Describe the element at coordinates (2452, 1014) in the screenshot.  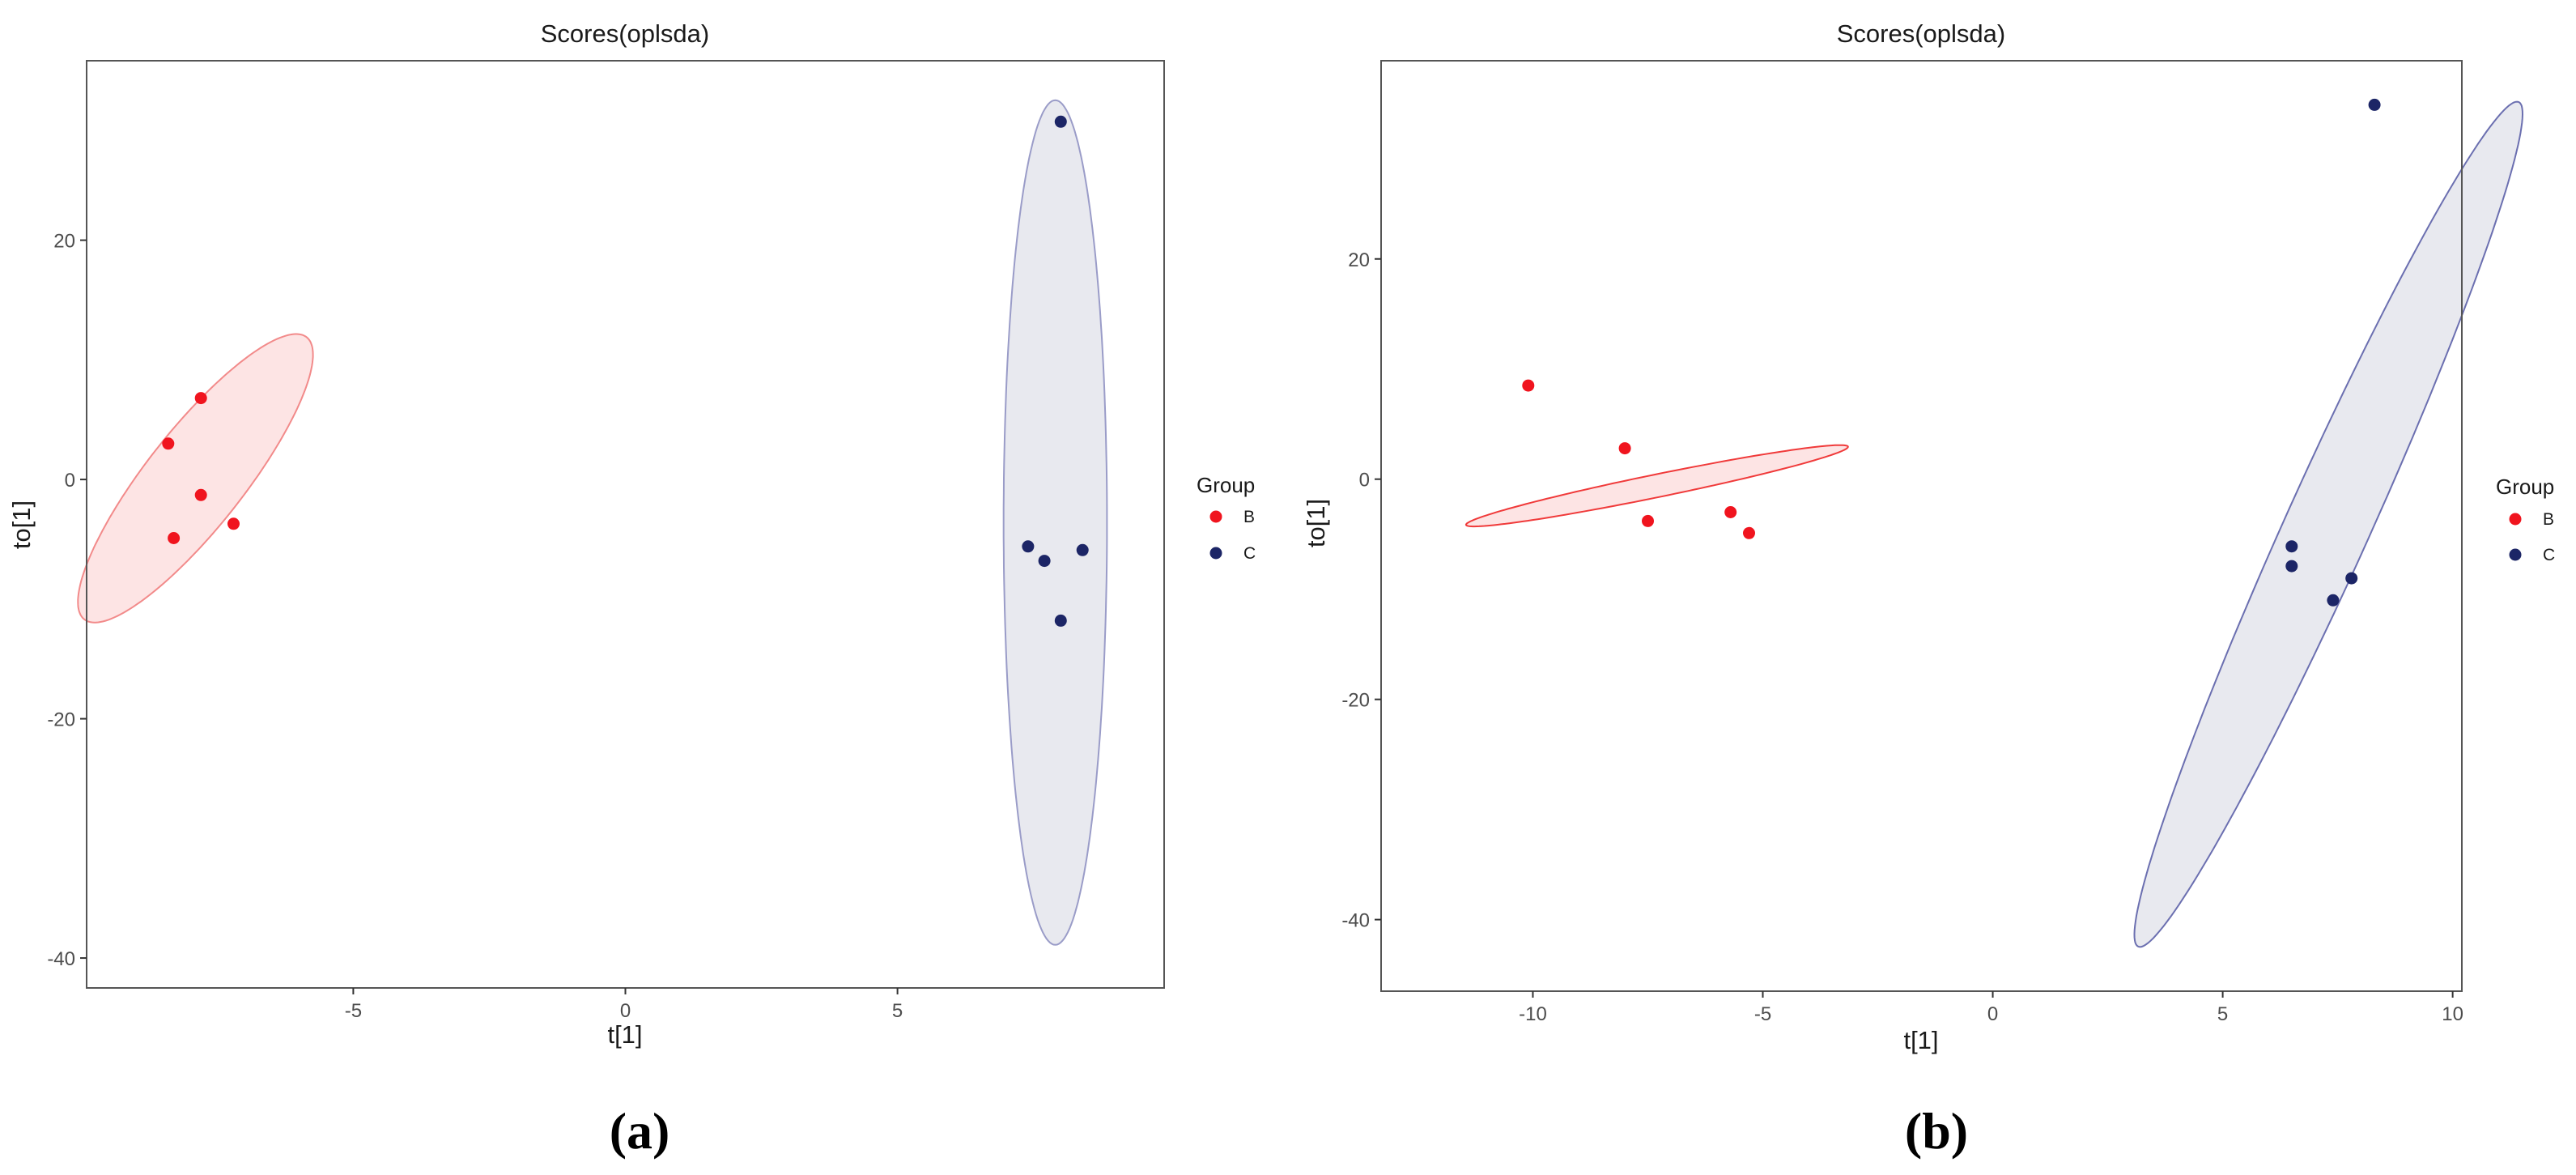
I see `x-tick-label: 10` at that location.